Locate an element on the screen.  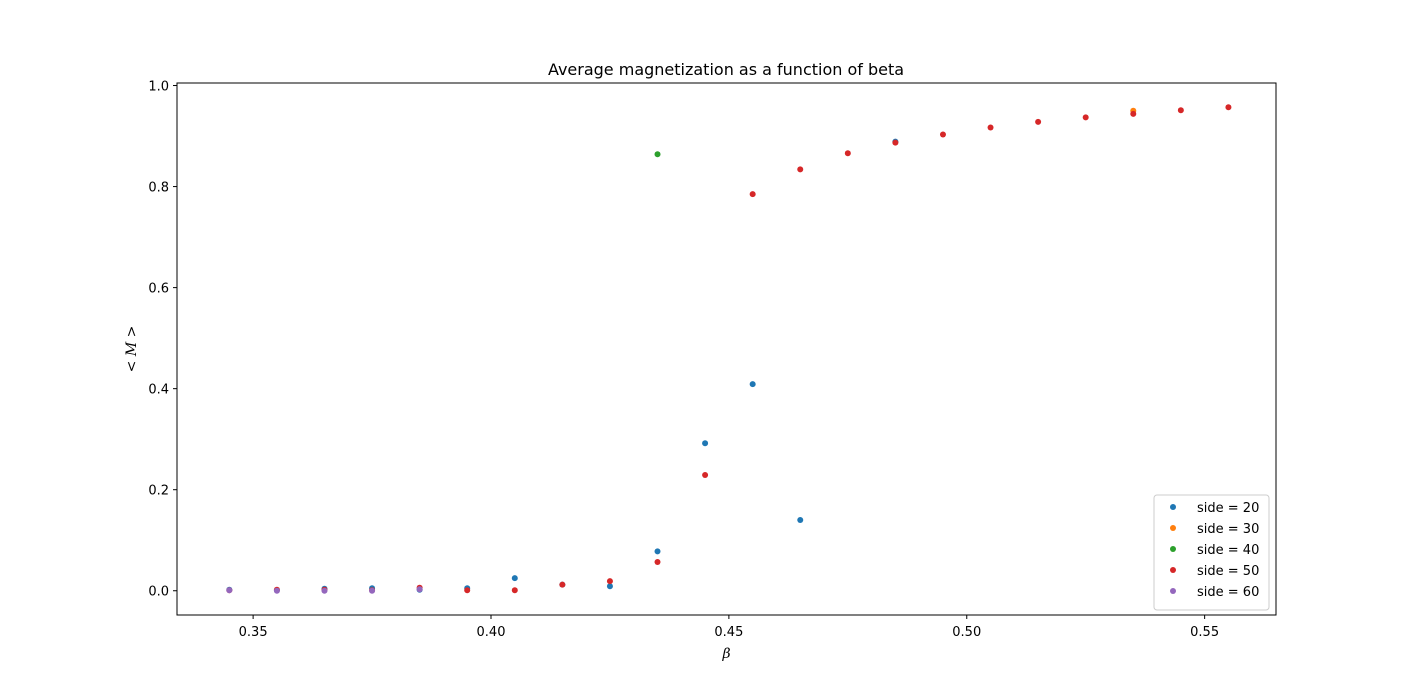
x-tick-label: 0.40 is located at coordinates (491, 632).